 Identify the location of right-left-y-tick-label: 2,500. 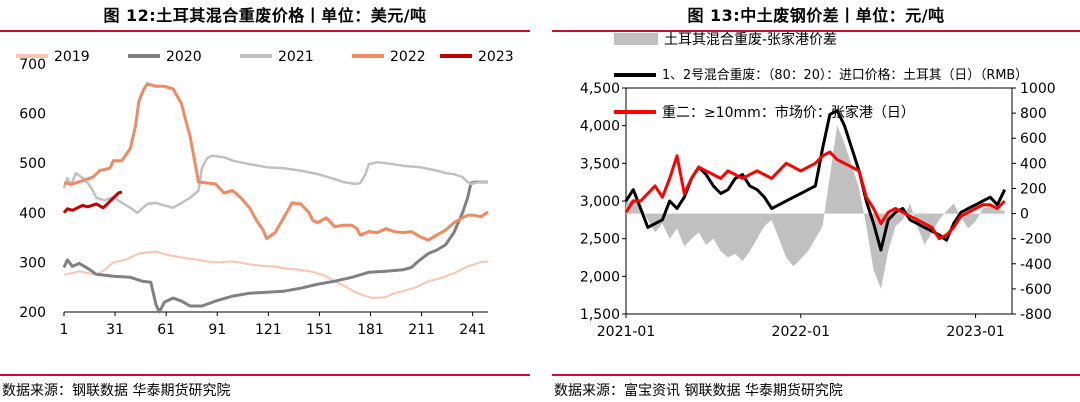
(600, 240).